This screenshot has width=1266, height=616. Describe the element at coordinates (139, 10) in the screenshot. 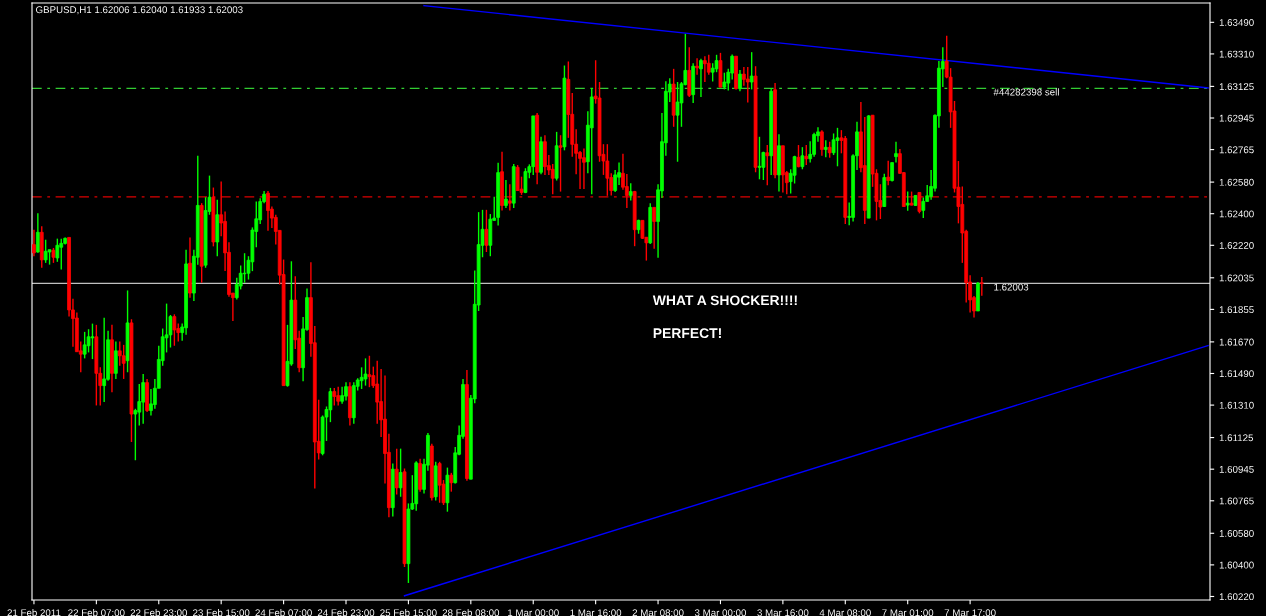

I see `chart-title: GBPUSD,H1 1.62006 1.62040 1.61933 1.62003` at that location.